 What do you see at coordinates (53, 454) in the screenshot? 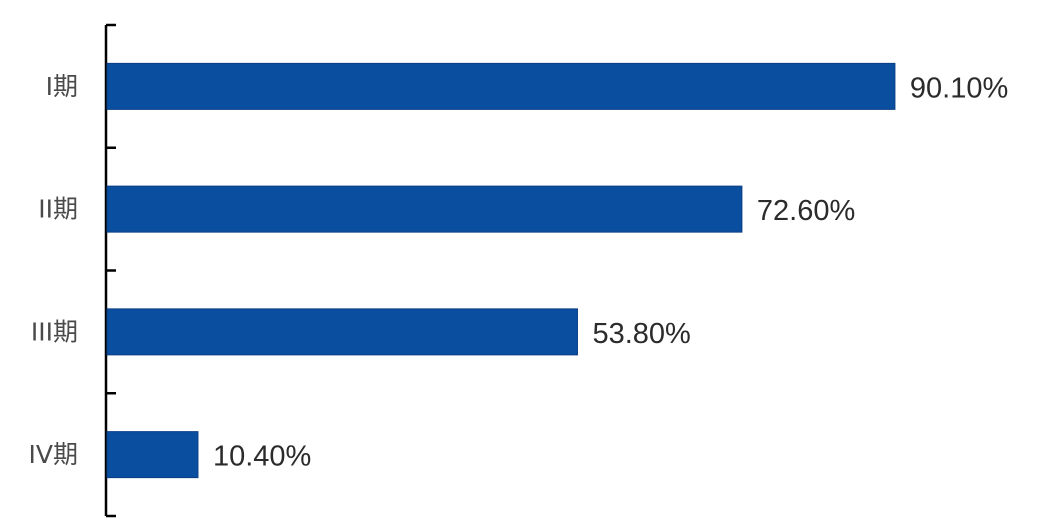
I see `category-label-4: IV期` at bounding box center [53, 454].